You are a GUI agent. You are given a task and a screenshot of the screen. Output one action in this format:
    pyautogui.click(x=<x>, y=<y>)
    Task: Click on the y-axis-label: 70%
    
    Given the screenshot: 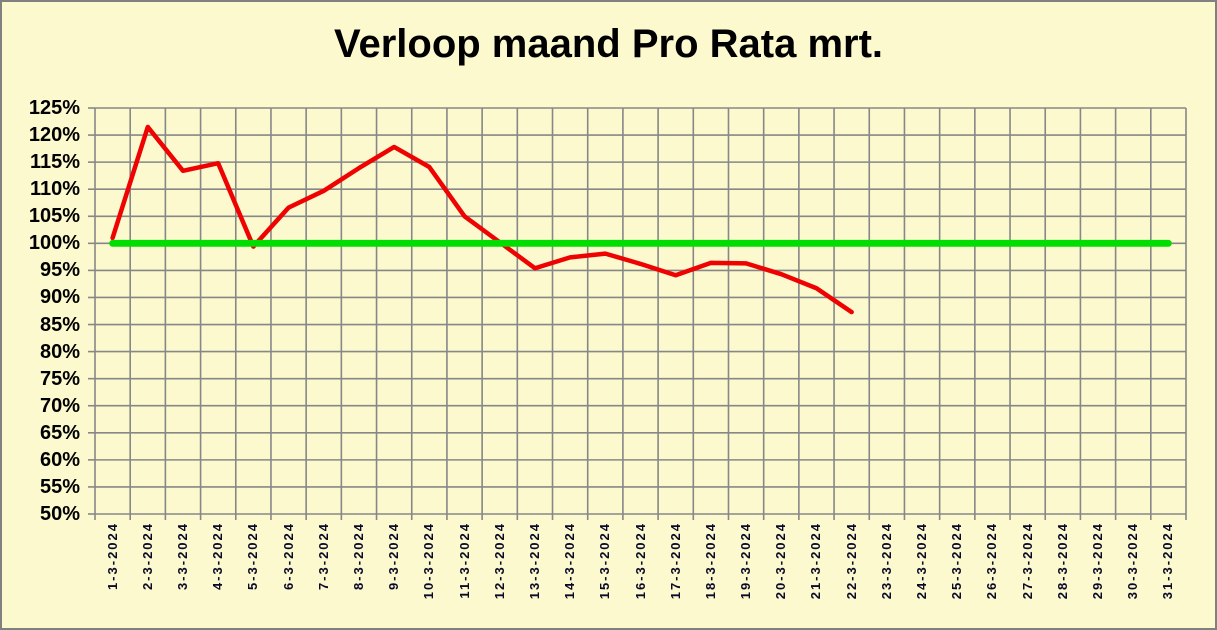 What is the action you would take?
    pyautogui.click(x=59, y=405)
    